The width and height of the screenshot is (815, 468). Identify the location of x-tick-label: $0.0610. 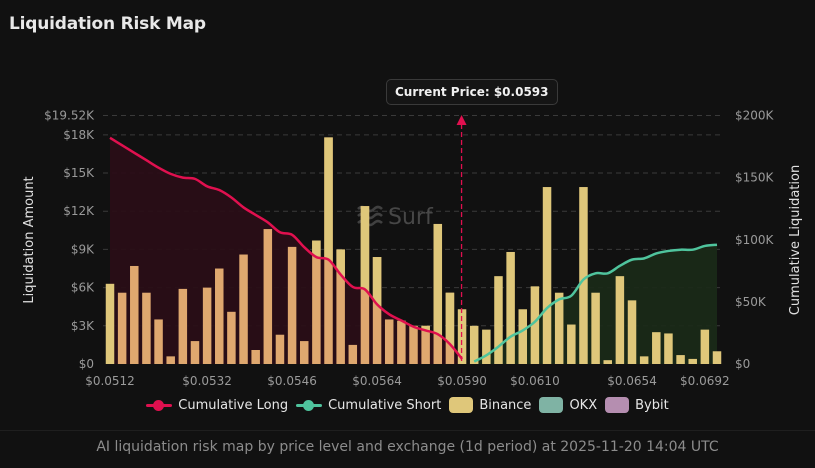
(535, 381).